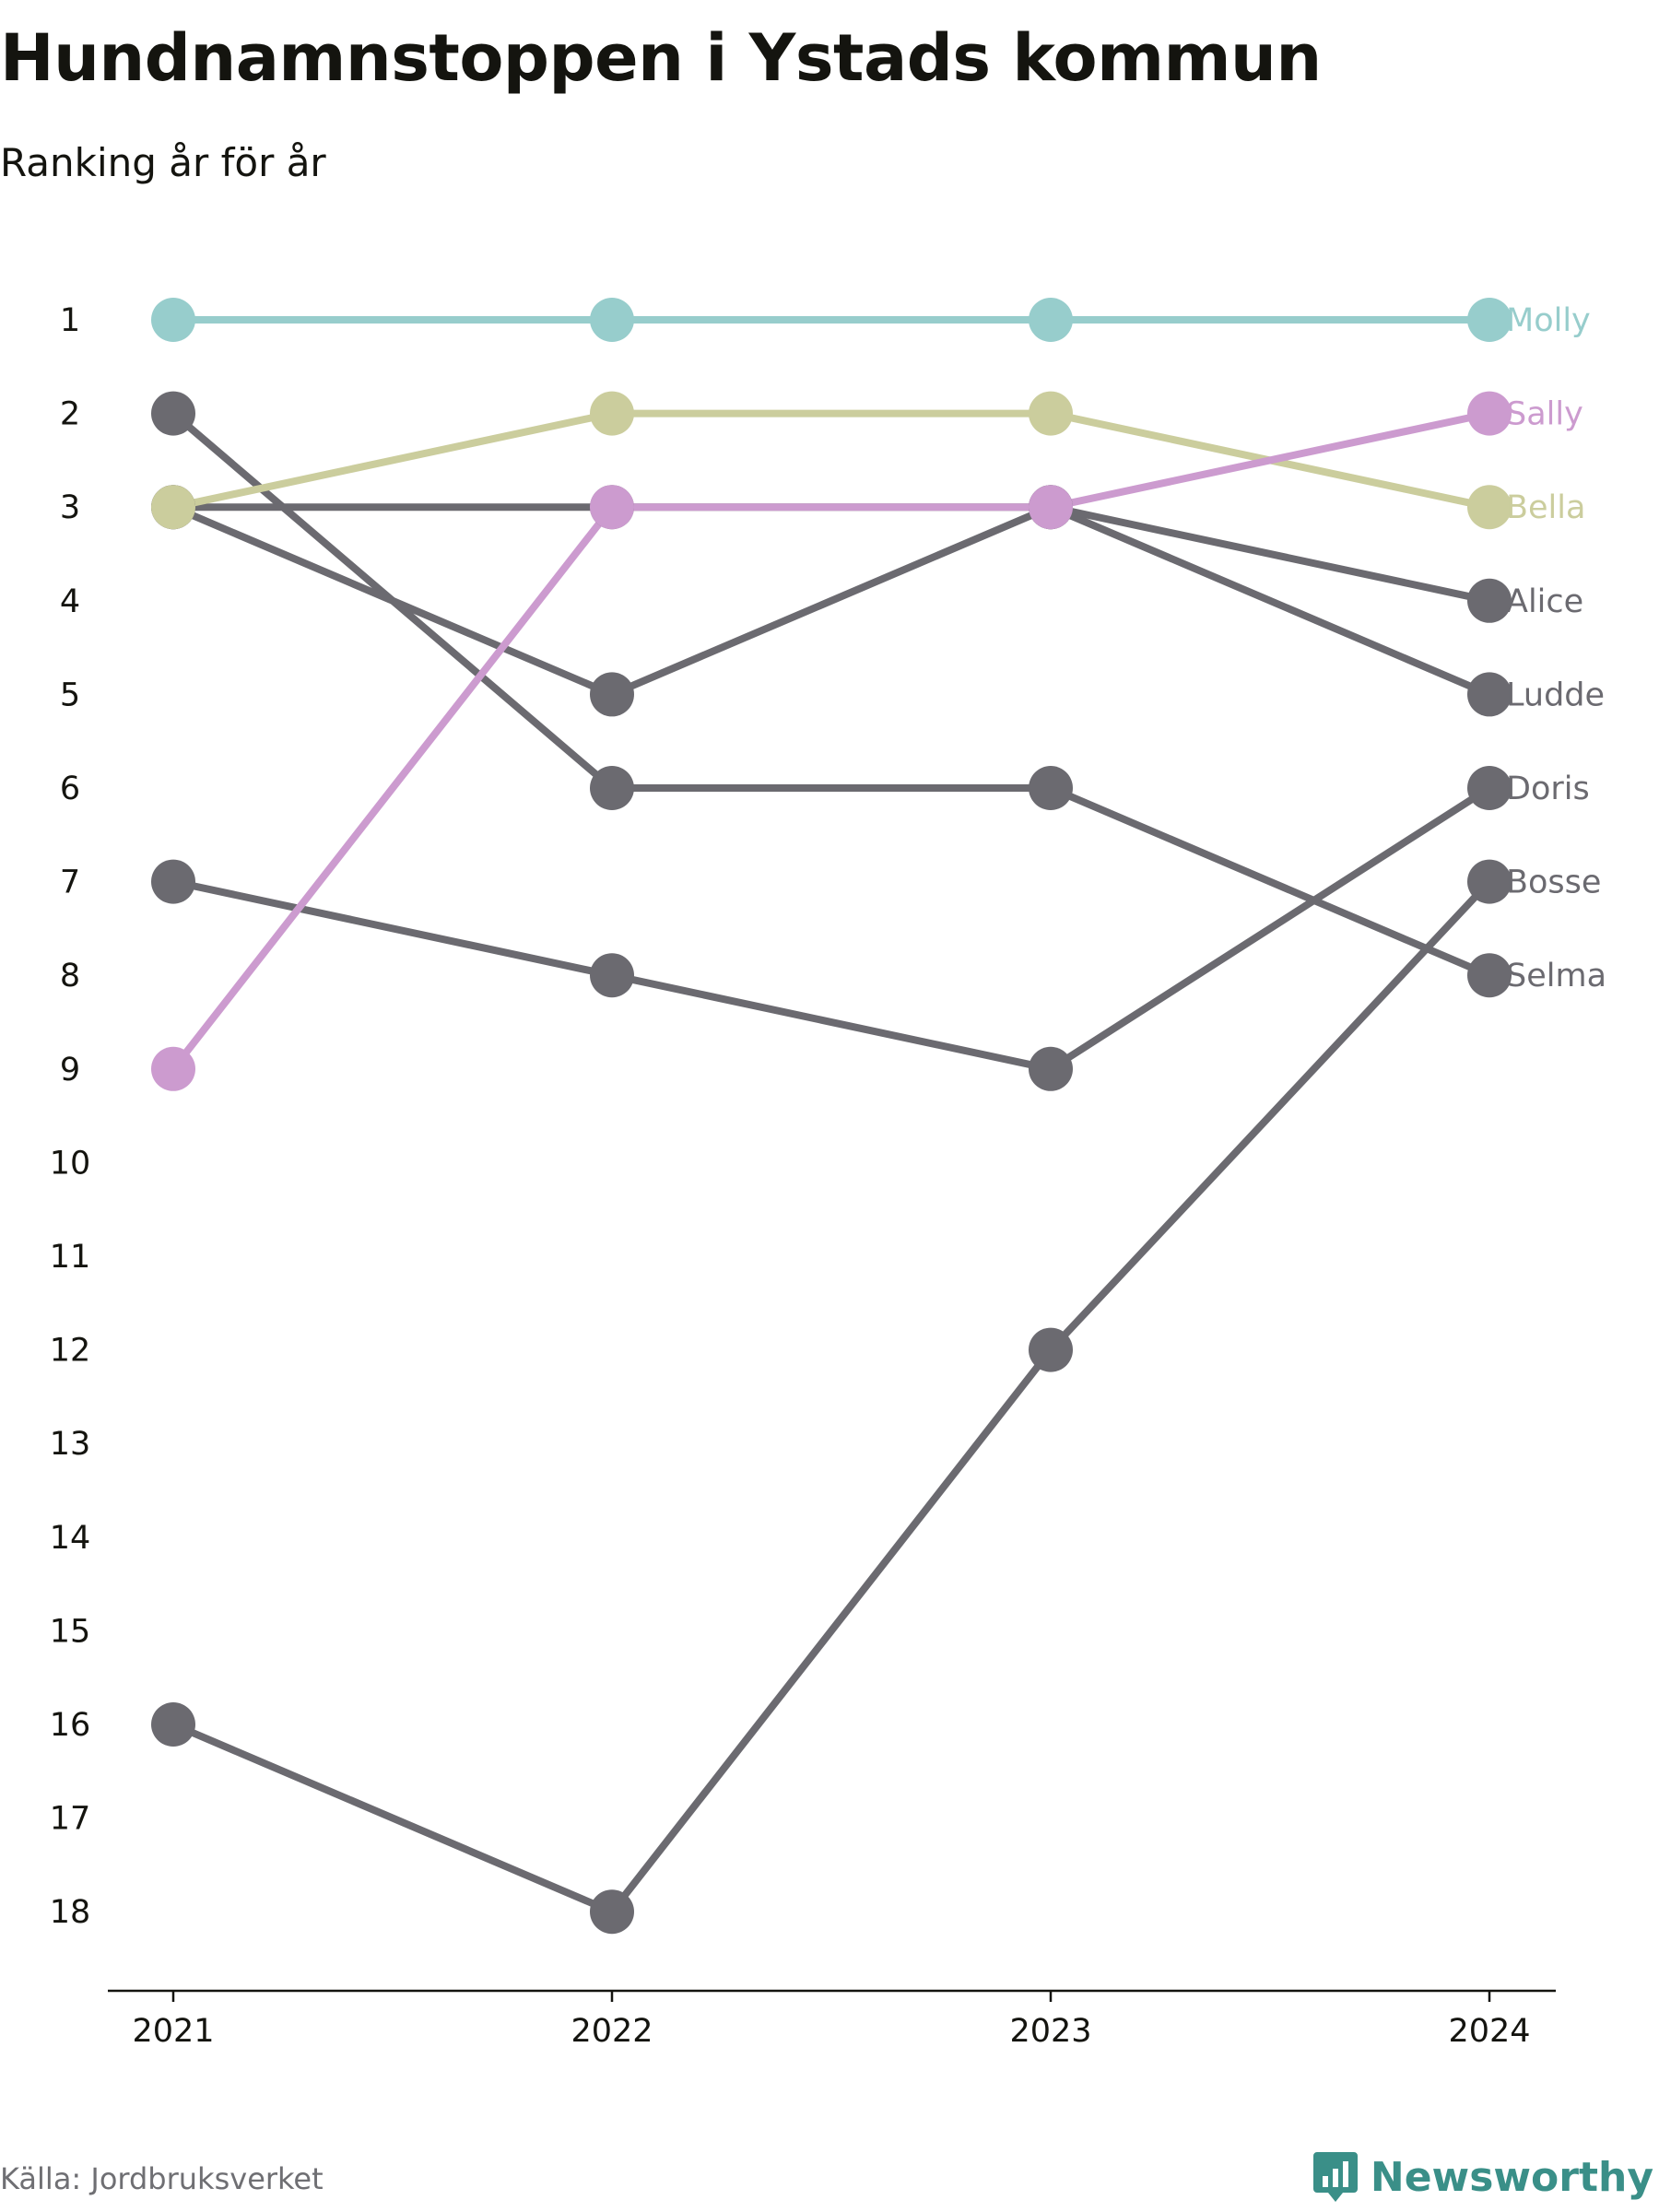  Describe the element at coordinates (1544, 601) in the screenshot. I see `series-label-alice: Alice` at that location.